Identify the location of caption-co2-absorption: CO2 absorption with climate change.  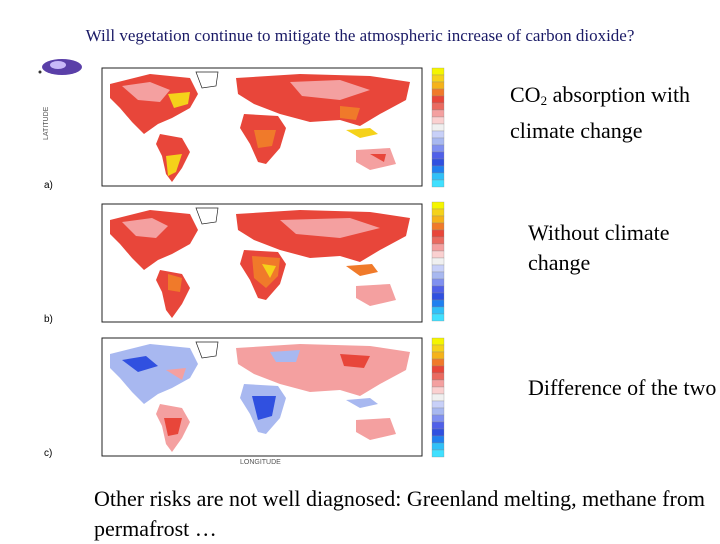
(615, 113).